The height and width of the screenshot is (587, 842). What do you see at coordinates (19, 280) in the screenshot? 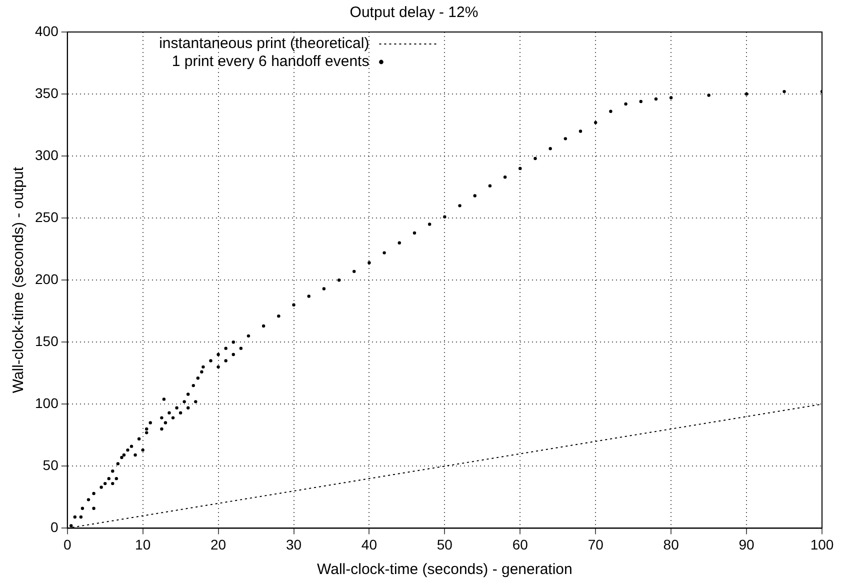
I see `y-axis-title: Wall-clock-time (seconds) - output` at bounding box center [19, 280].